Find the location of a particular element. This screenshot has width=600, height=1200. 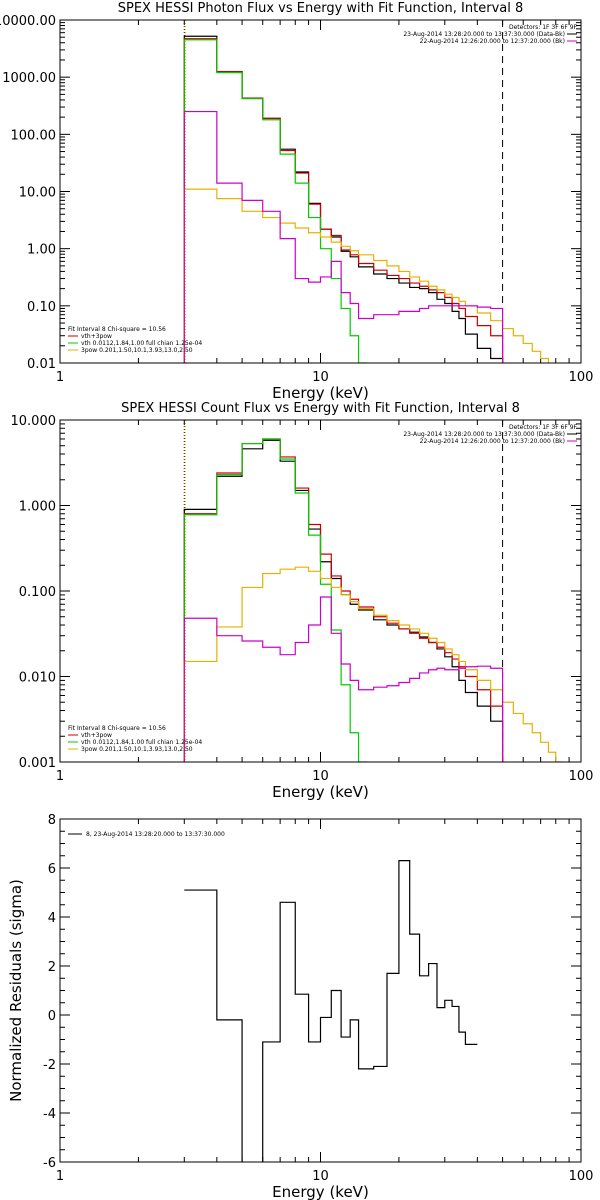

y-tick-label: 0.10 is located at coordinates (41, 307).